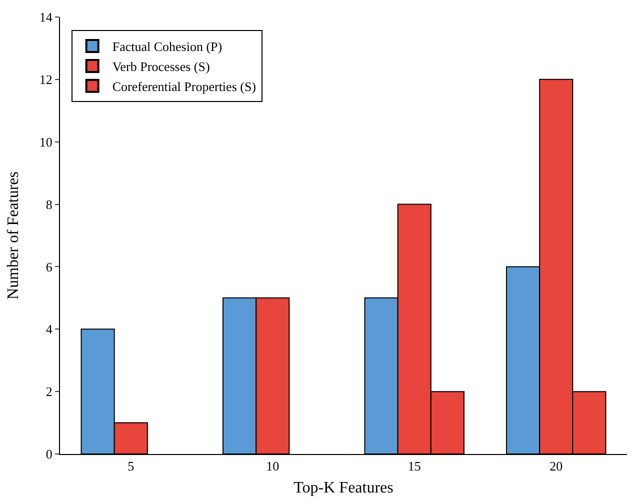 The width and height of the screenshot is (637, 502). What do you see at coordinates (49, 329) in the screenshot?
I see `y-tick-label: 4` at bounding box center [49, 329].